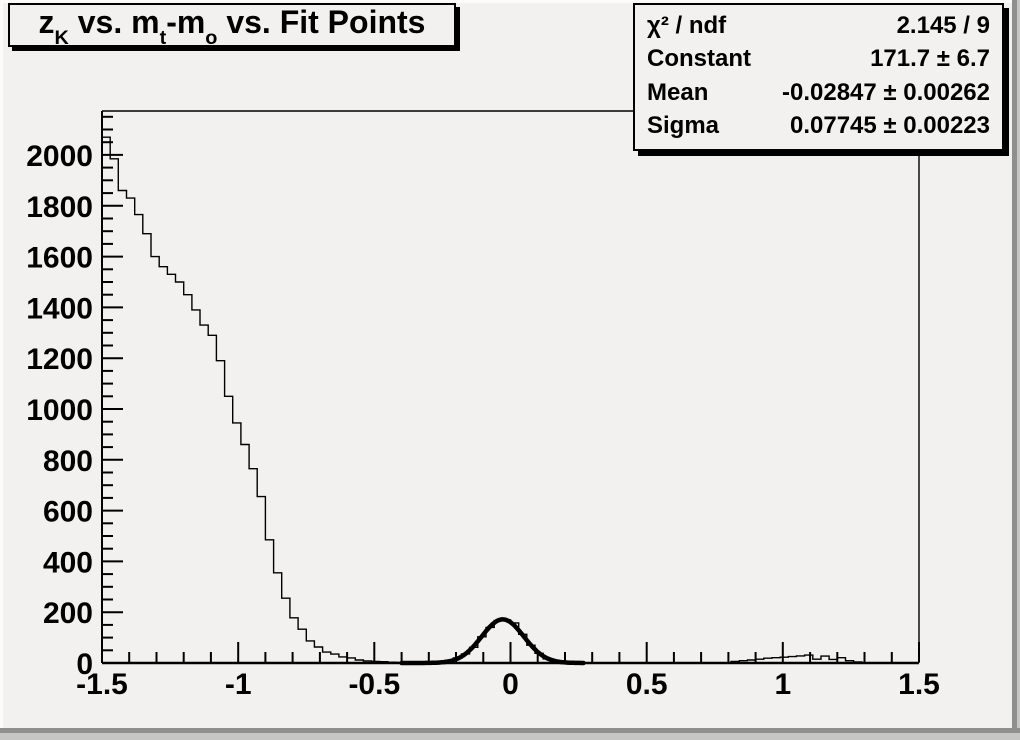 The image size is (1020, 740). Describe the element at coordinates (510, 684) in the screenshot. I see `x-tick-label: 0` at that location.